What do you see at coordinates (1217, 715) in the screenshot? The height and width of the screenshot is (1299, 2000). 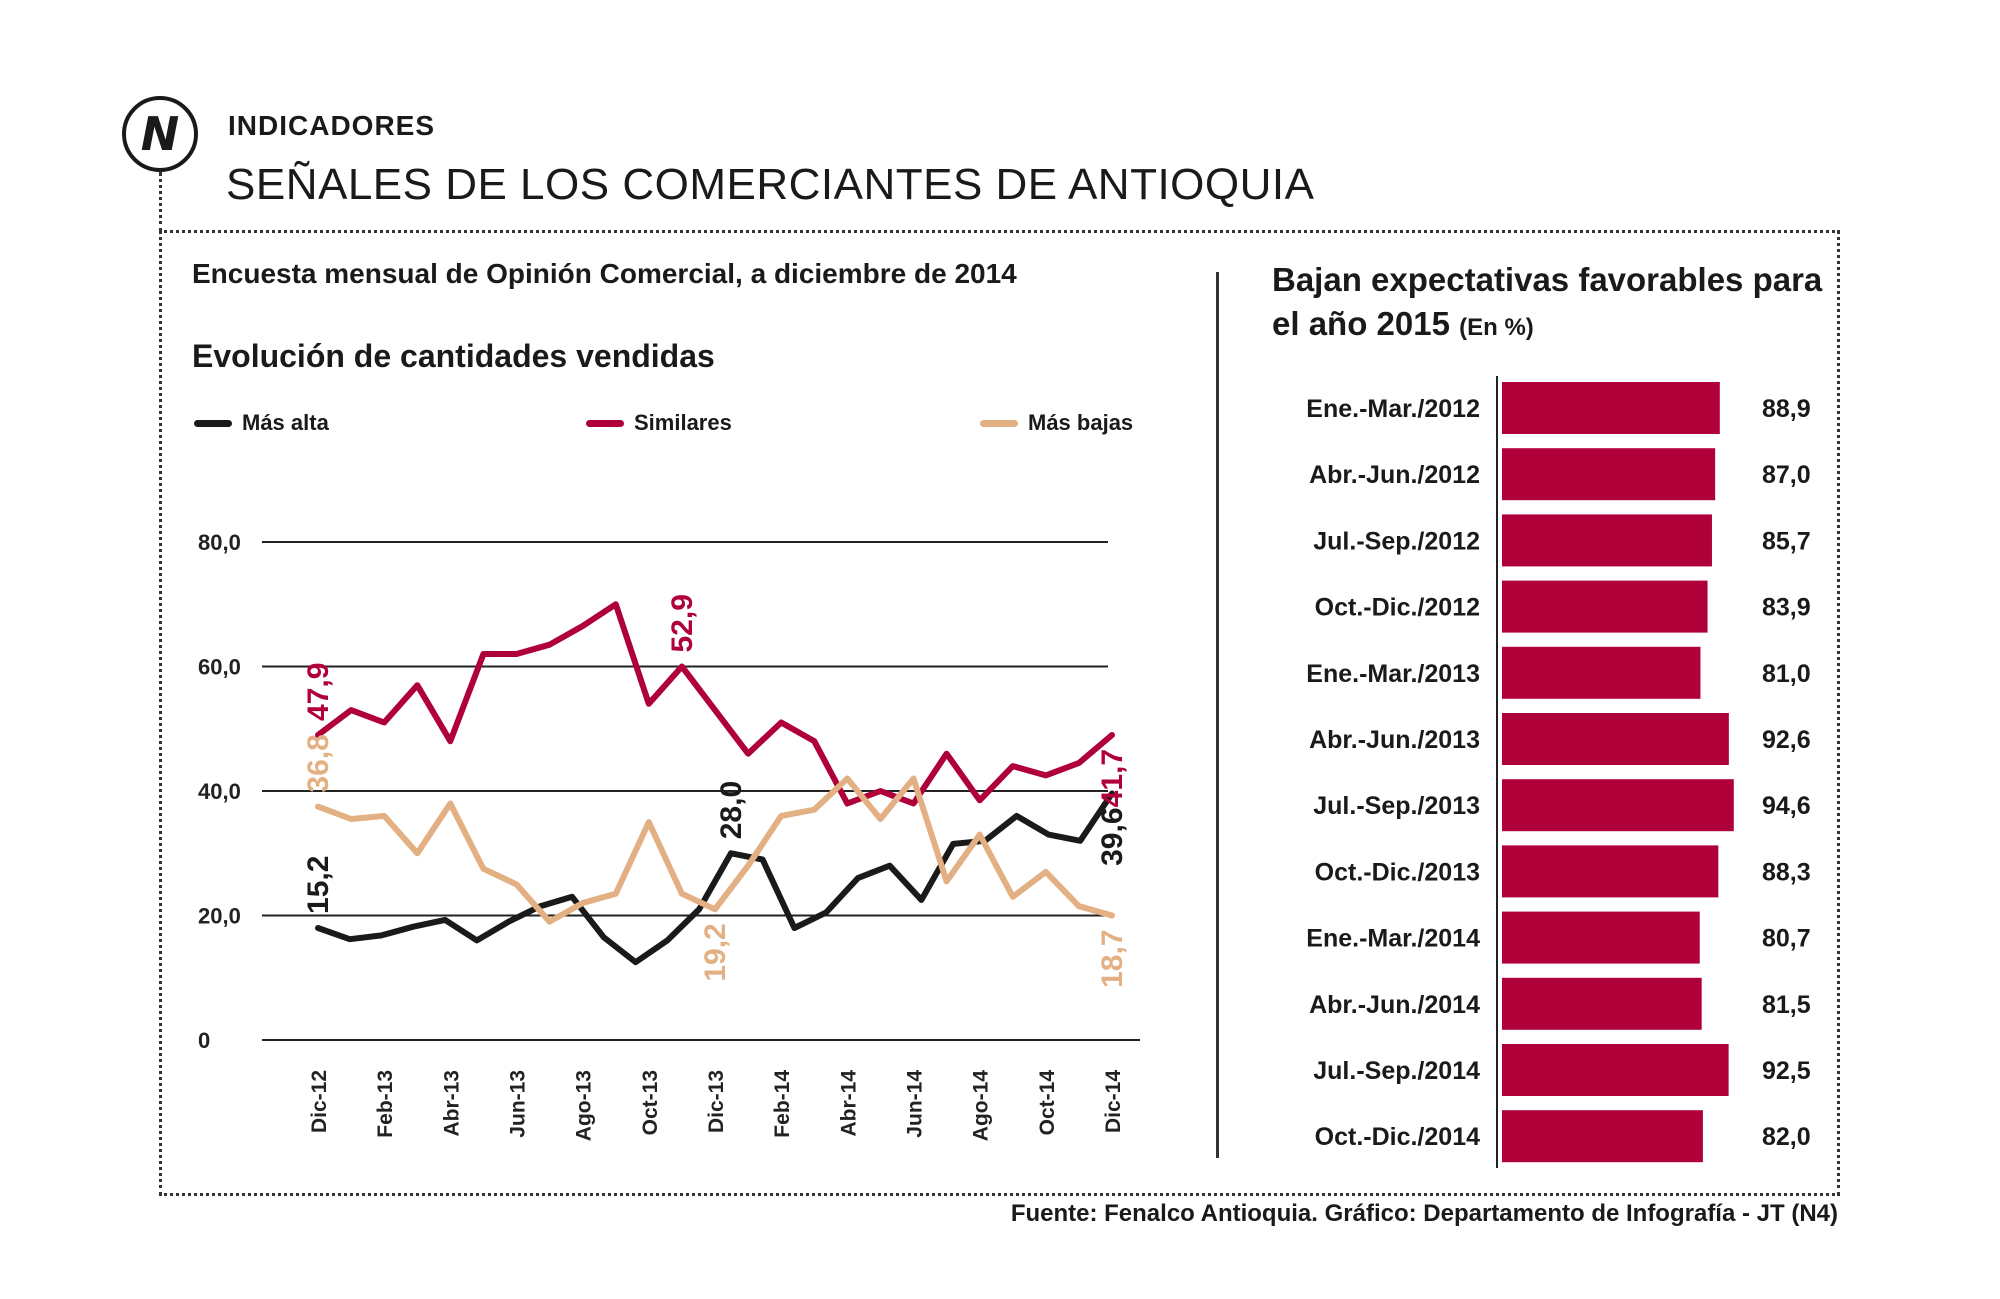 I see `panel-divider` at bounding box center [1217, 715].